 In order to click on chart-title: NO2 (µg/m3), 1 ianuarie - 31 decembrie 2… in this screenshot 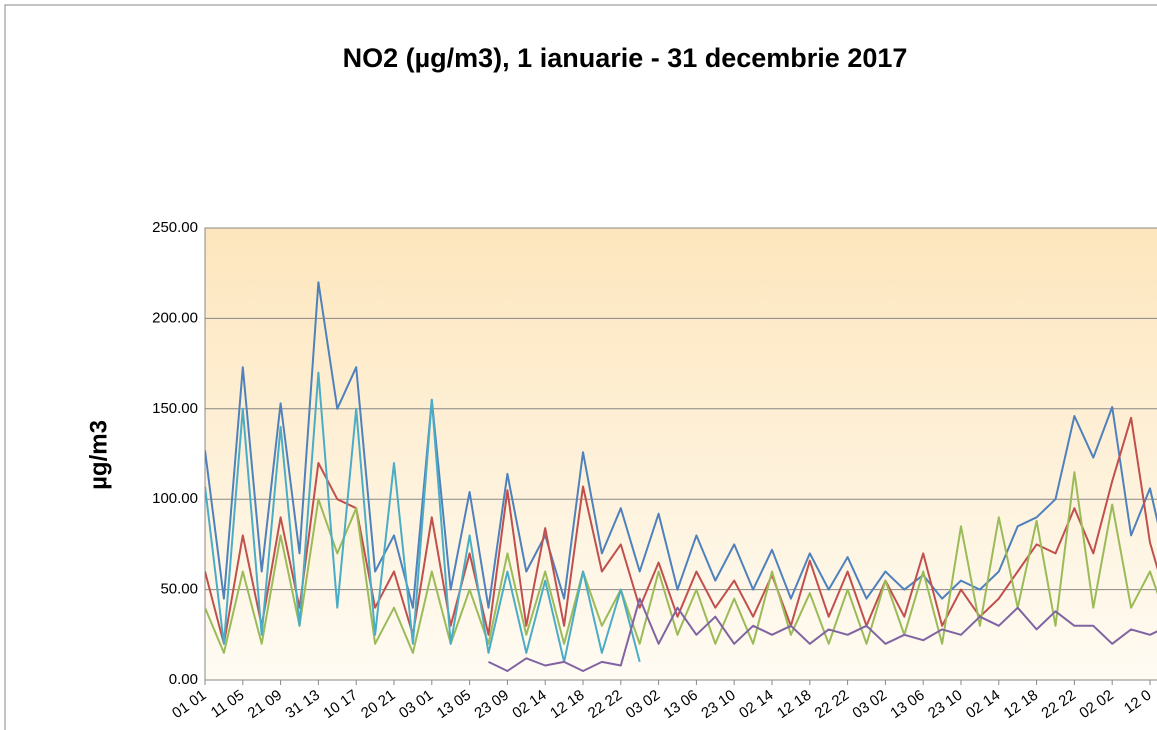, I will do `click(625, 58)`.